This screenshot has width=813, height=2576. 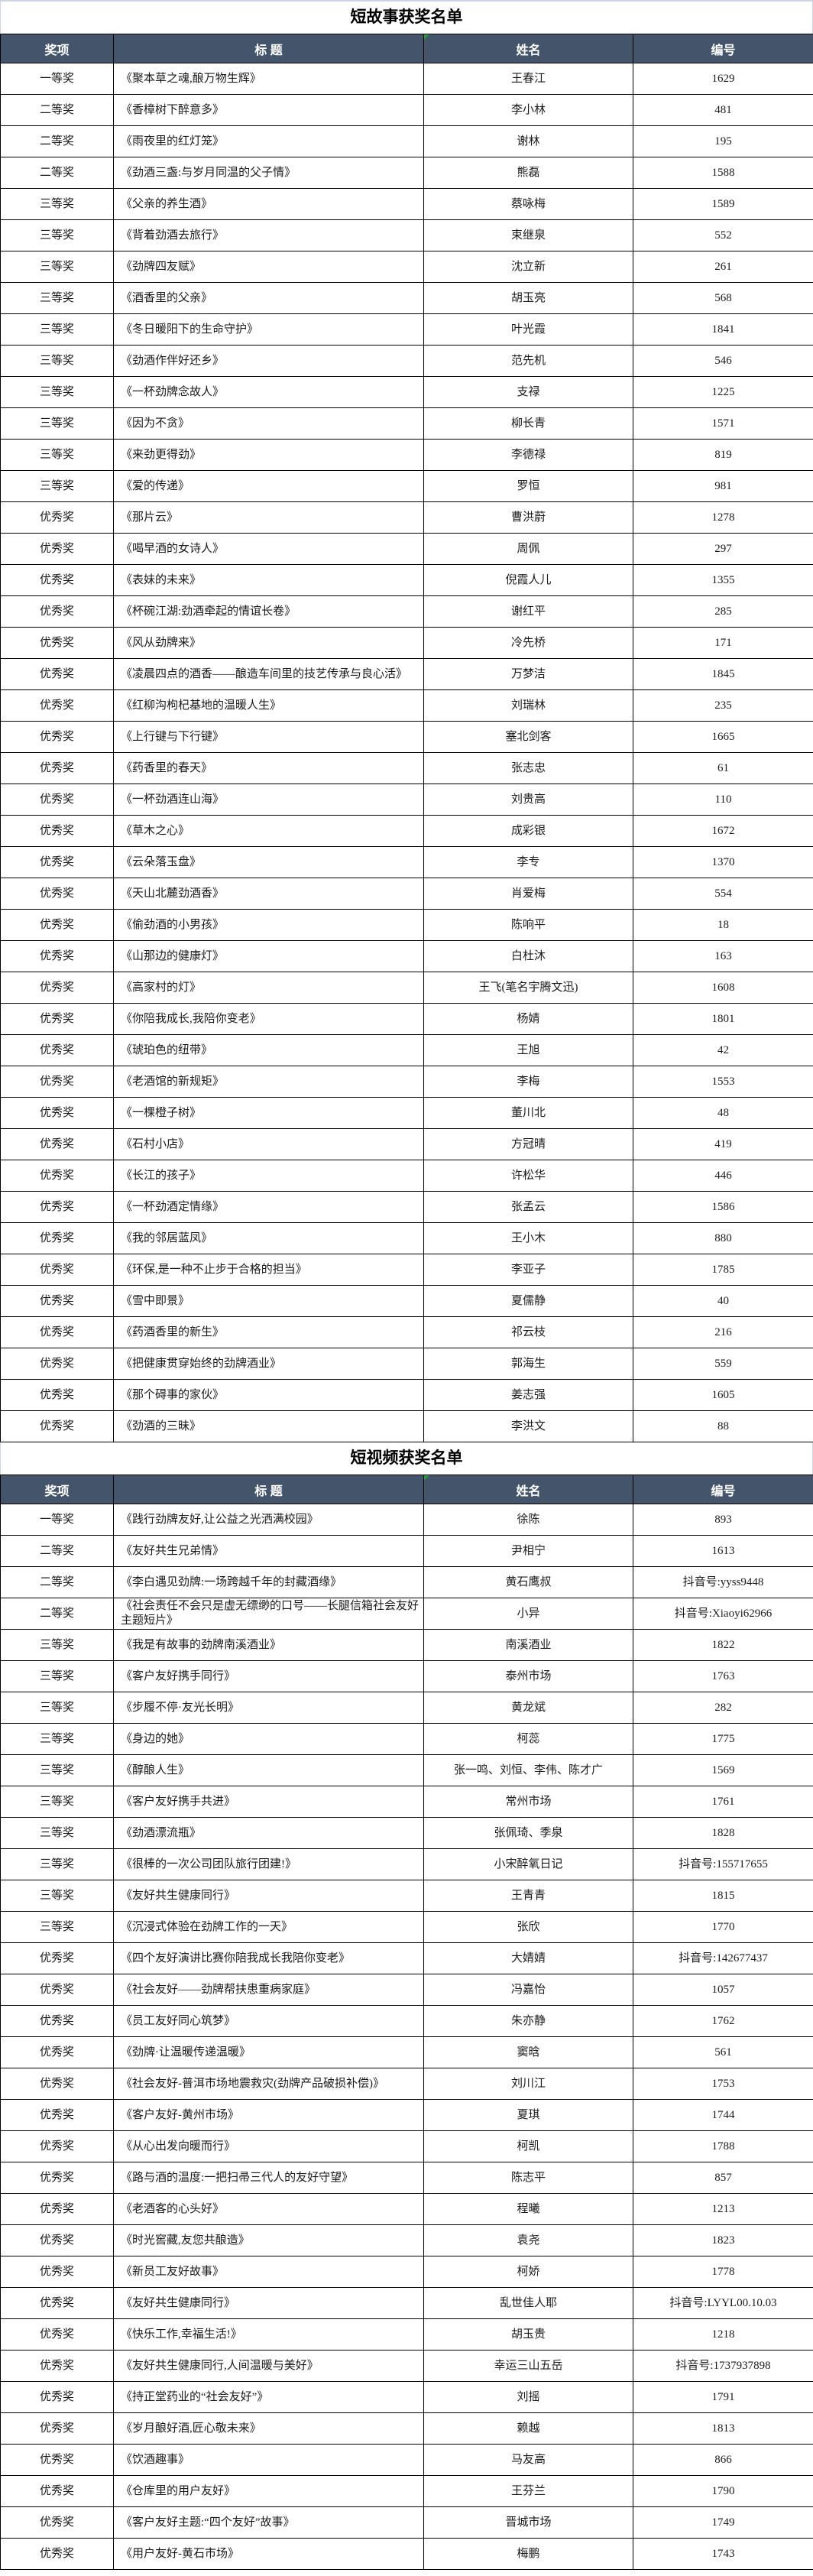 What do you see at coordinates (57, 1520) in the screenshot?
I see `award-cell: 一等奖` at bounding box center [57, 1520].